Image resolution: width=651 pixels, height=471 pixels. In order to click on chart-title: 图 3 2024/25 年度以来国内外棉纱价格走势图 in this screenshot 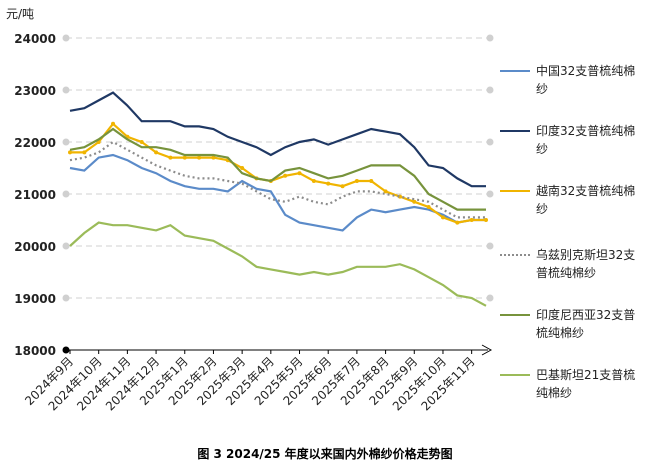, I will do `click(324, 453)`.